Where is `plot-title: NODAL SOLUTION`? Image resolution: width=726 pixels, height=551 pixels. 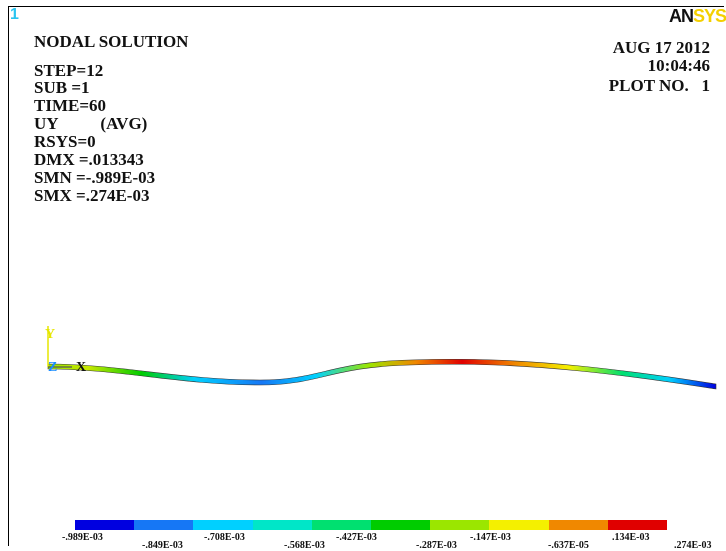
plot-title: NODAL SOLUTION is located at coordinates (111, 41).